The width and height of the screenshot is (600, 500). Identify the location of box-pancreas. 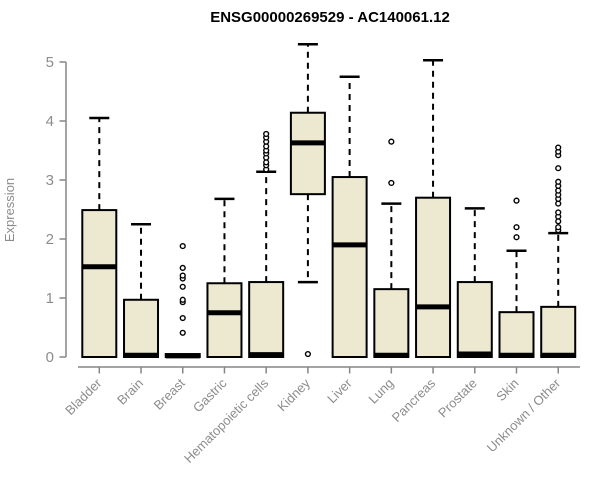
(433, 208).